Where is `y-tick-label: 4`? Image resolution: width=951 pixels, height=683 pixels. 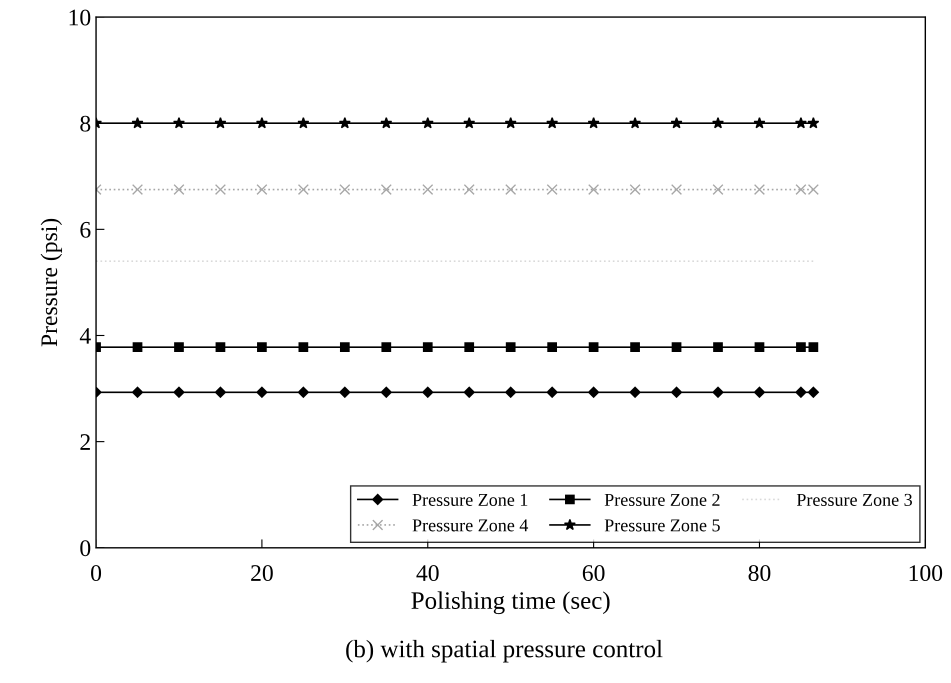 y-tick-label: 4 is located at coordinates (85, 336).